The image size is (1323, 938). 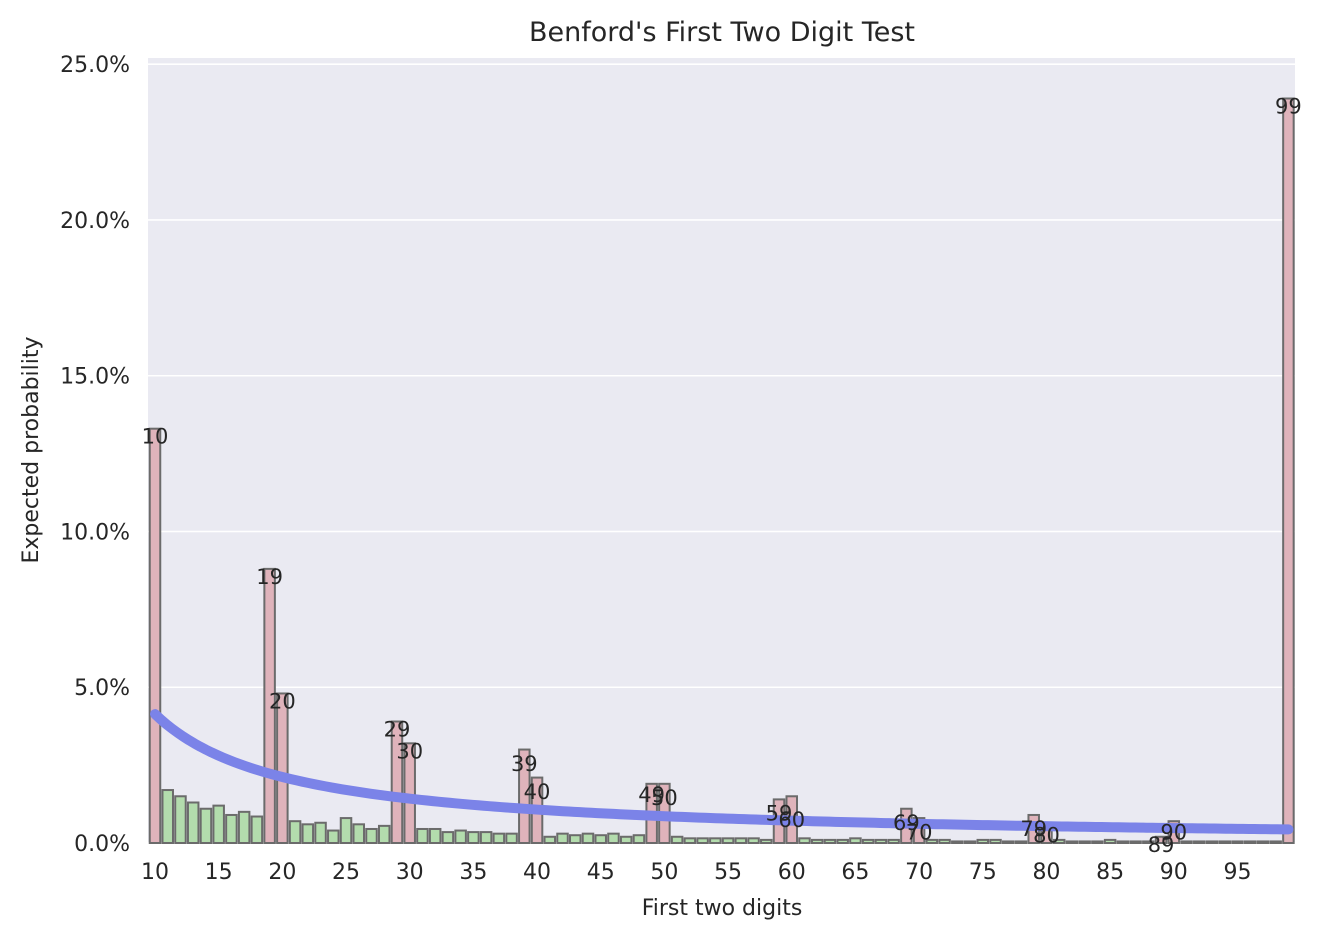 I want to click on x-tick-label: 30, so click(x=410, y=872).